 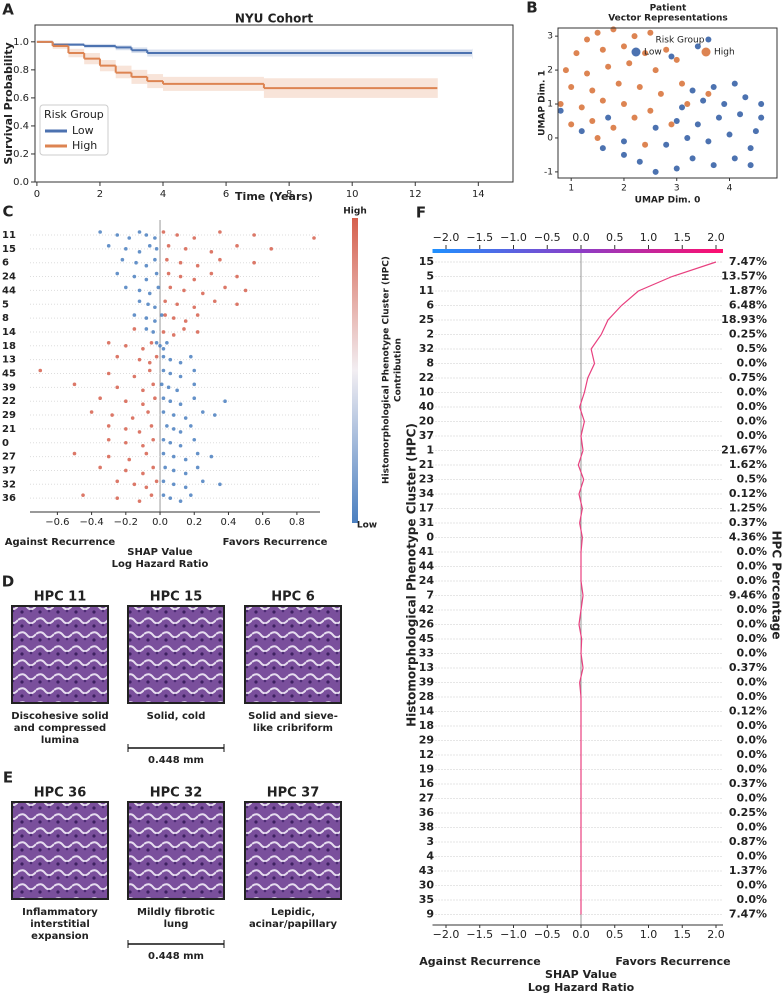 I want to click on percentage-label: 7.47%, so click(x=748, y=914).